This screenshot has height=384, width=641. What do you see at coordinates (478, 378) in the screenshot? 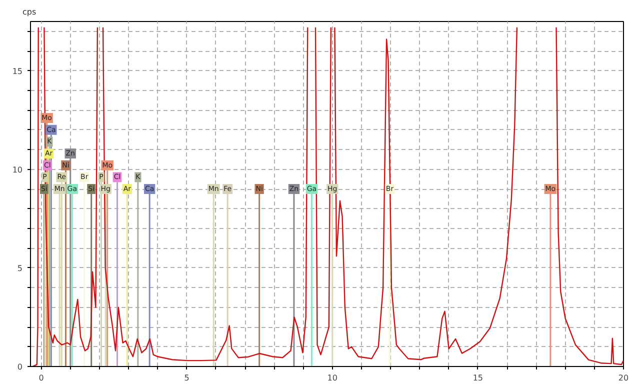
I see `x-tick-label: 15` at bounding box center [478, 378].